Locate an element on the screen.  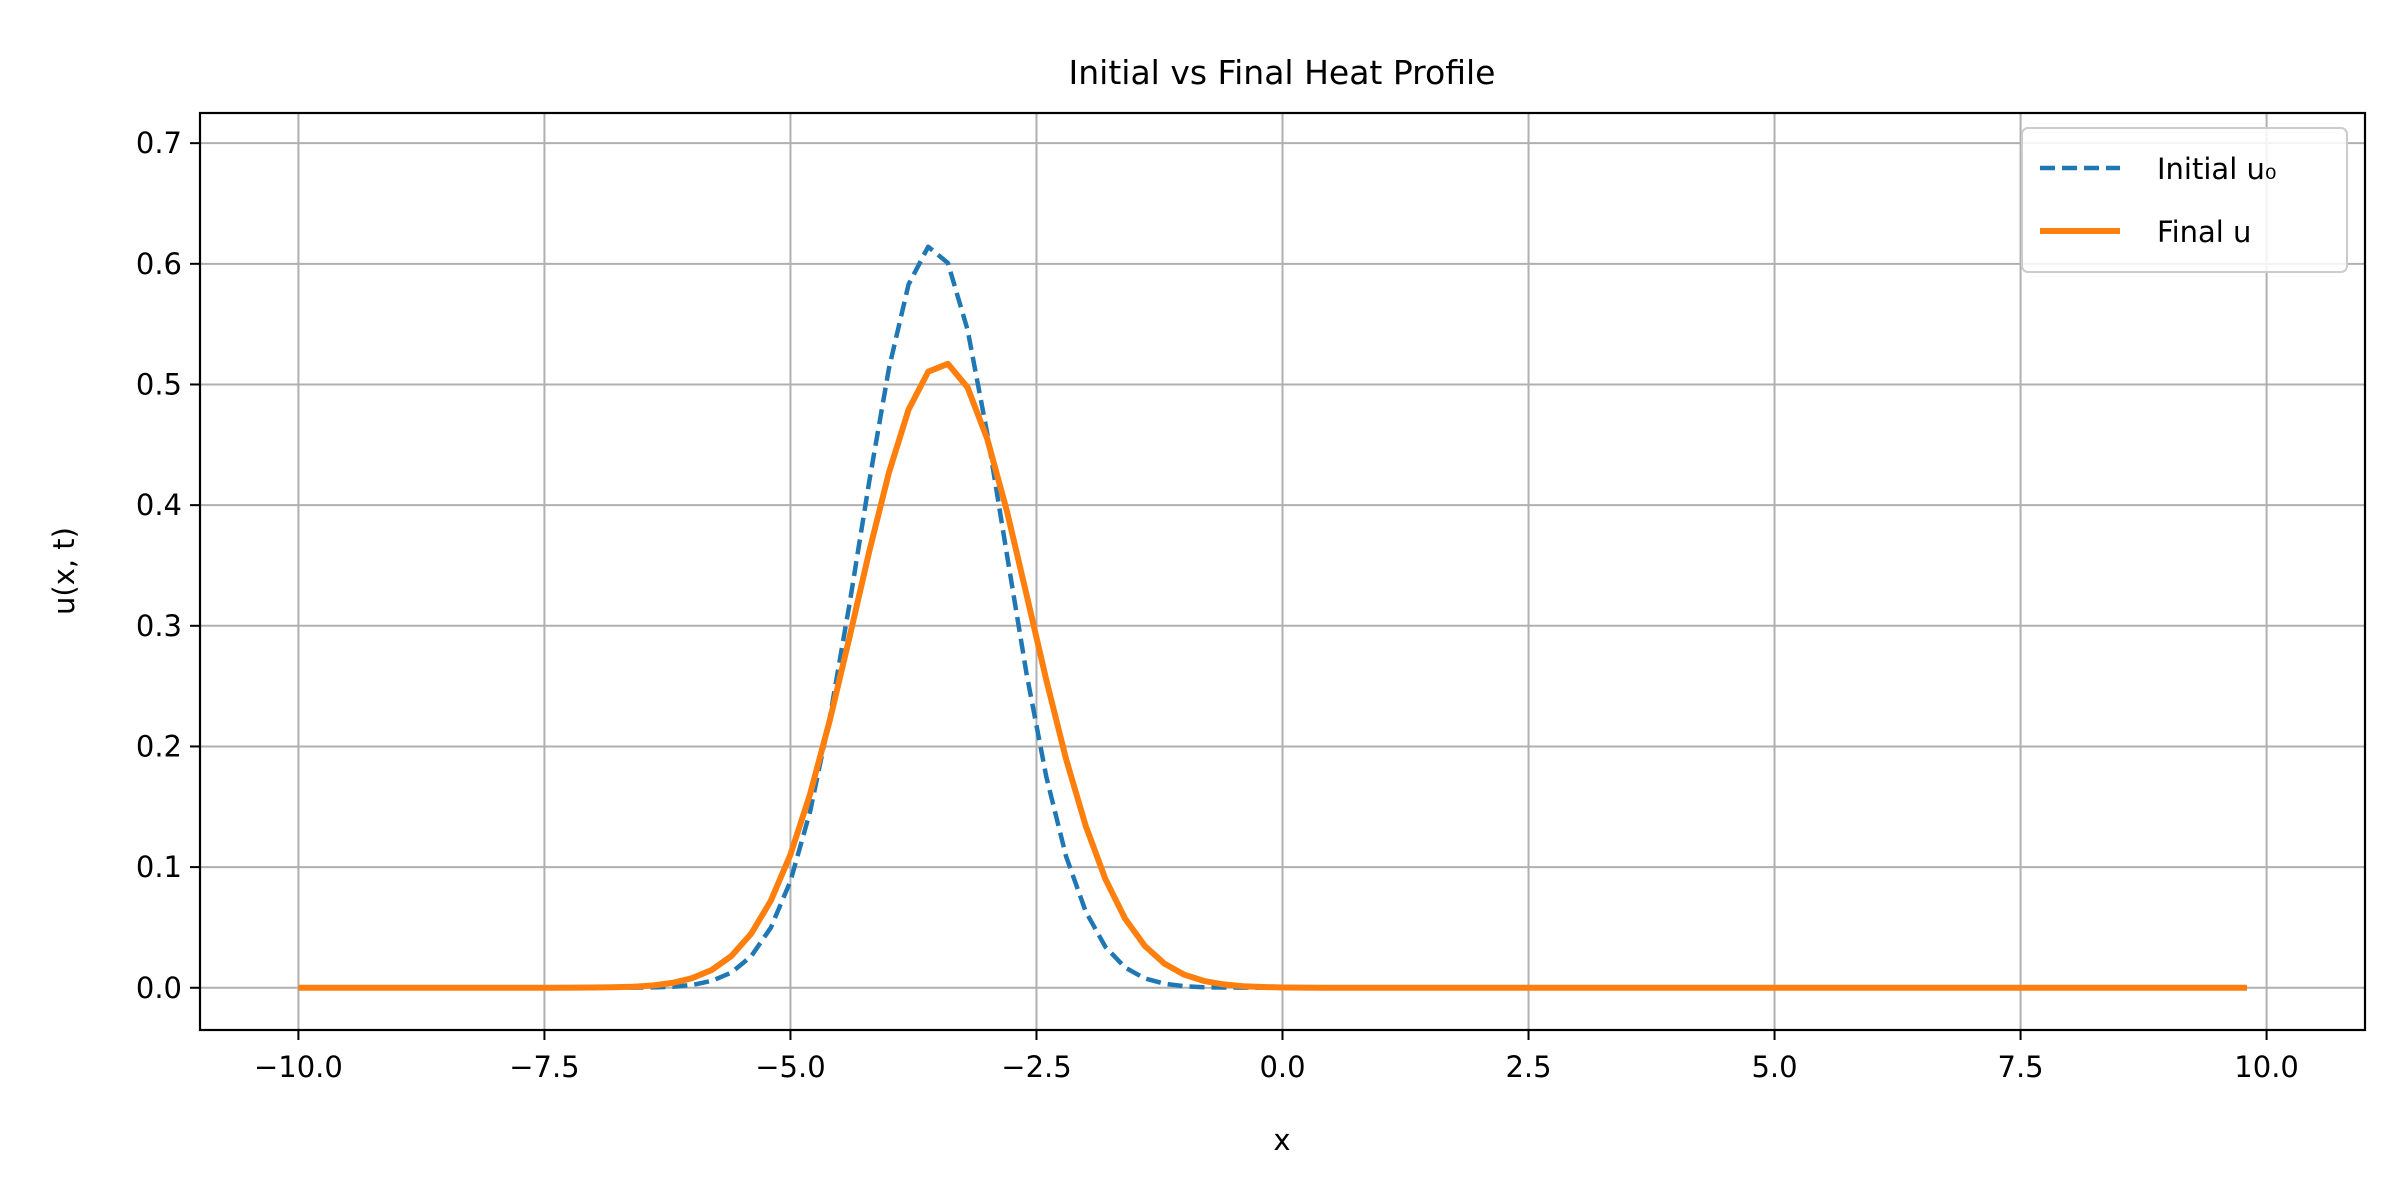
y-tick-label: 0.1 is located at coordinates (159, 867).